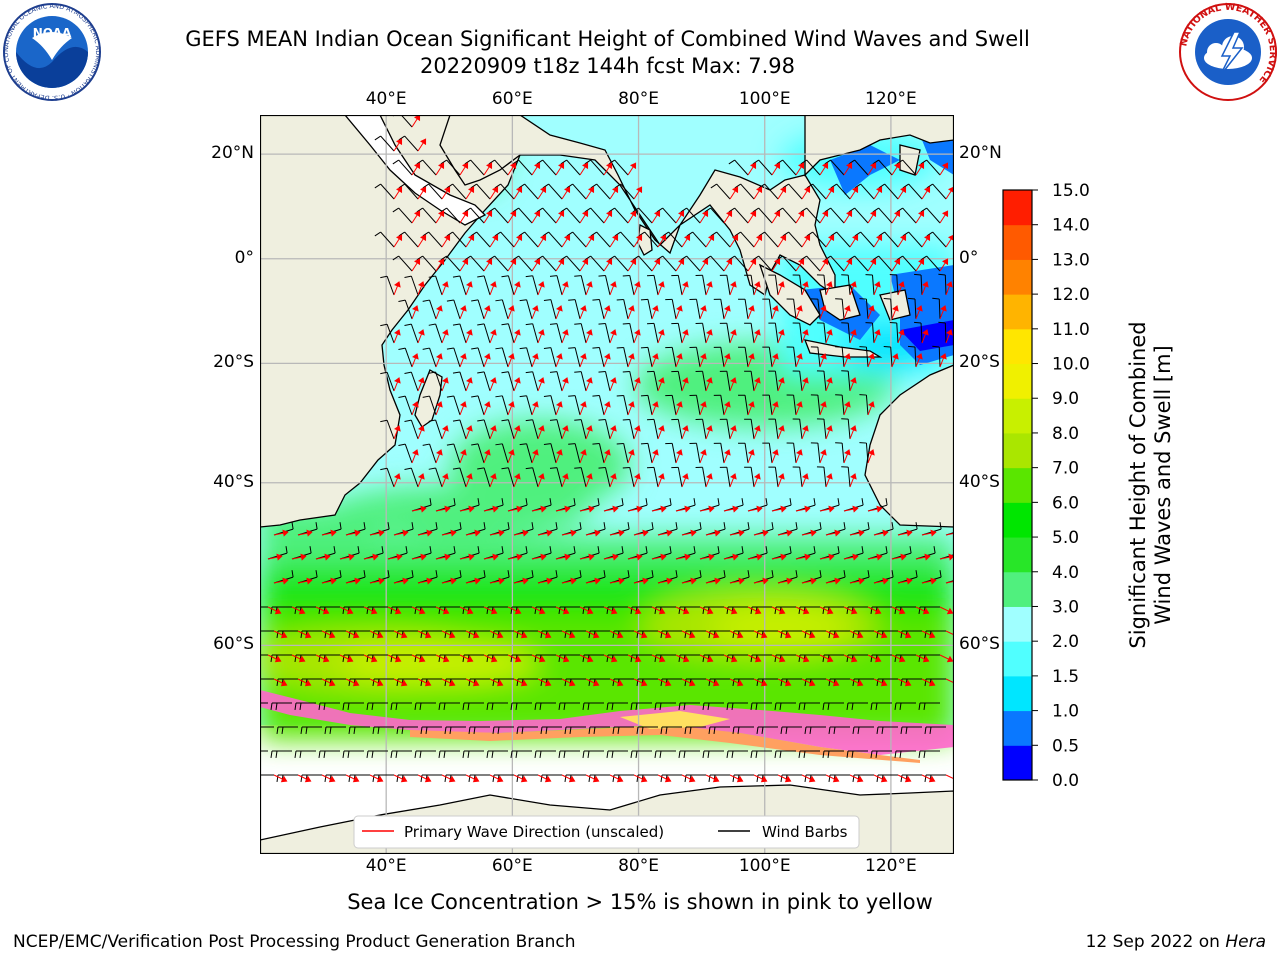  Describe the element at coordinates (949, 681) in the screenshot. I see `wave-arrow` at that location.